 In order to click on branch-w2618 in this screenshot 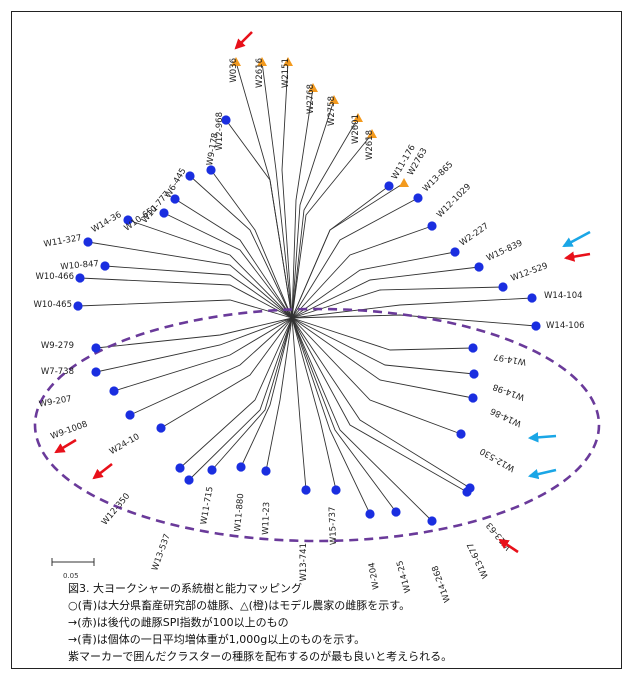, I will do `click(332, 226)`.